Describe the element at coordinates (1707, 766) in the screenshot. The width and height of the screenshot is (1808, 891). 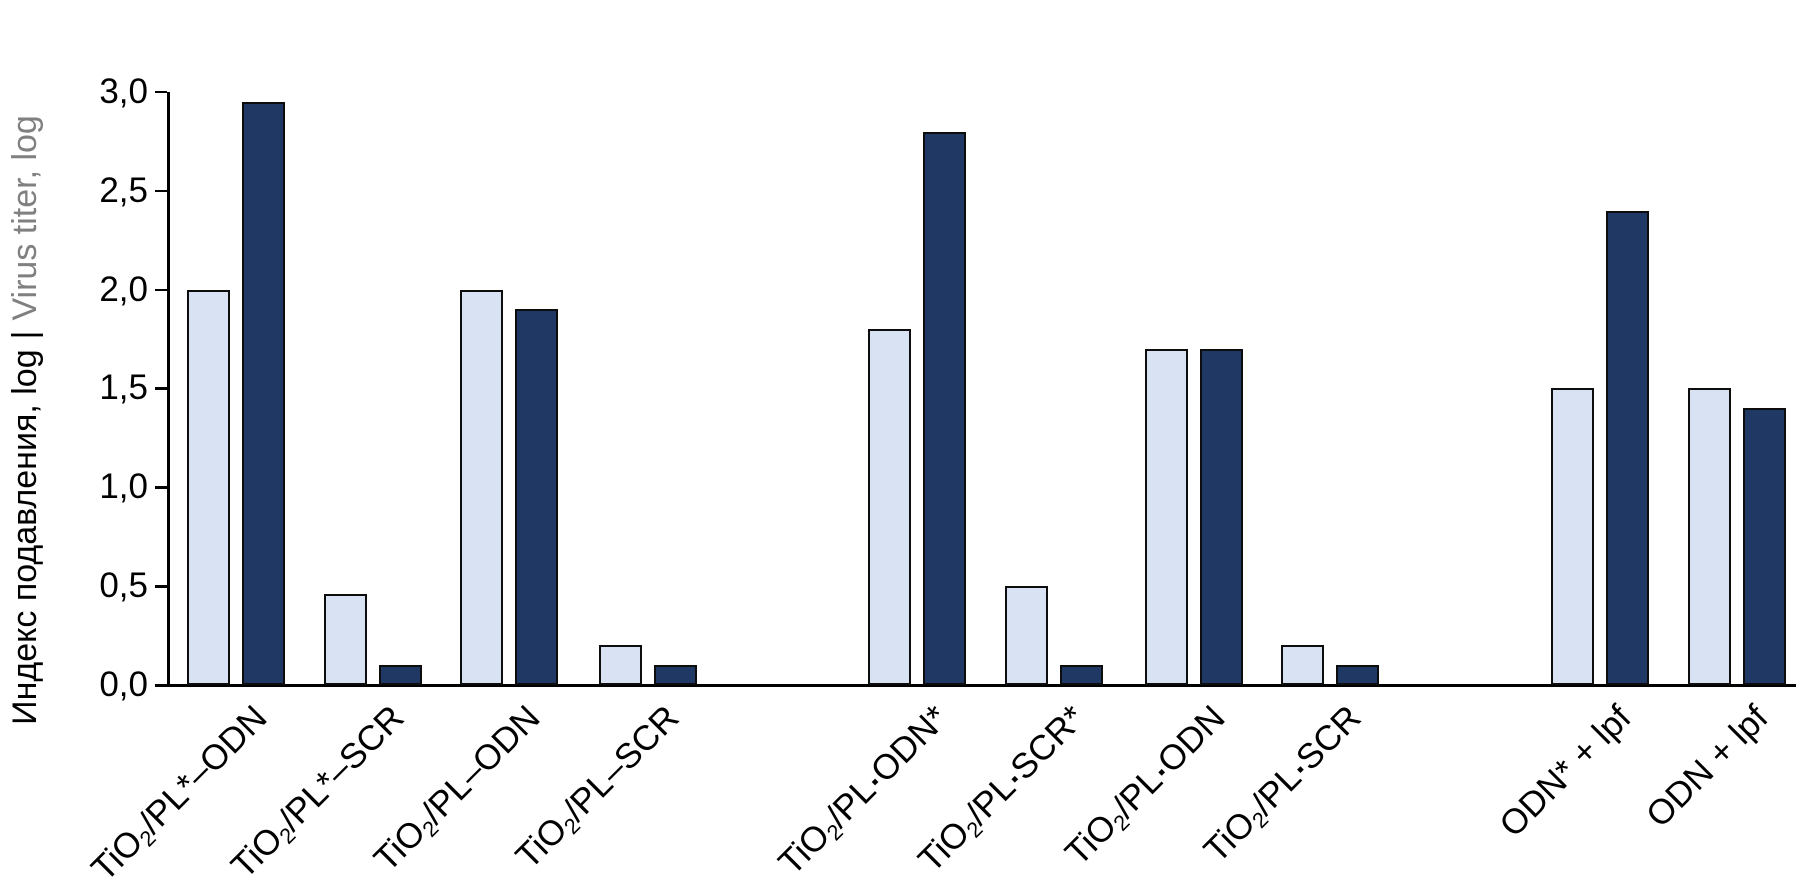
I see `x-axis-label-9: ODN + lpf` at that location.